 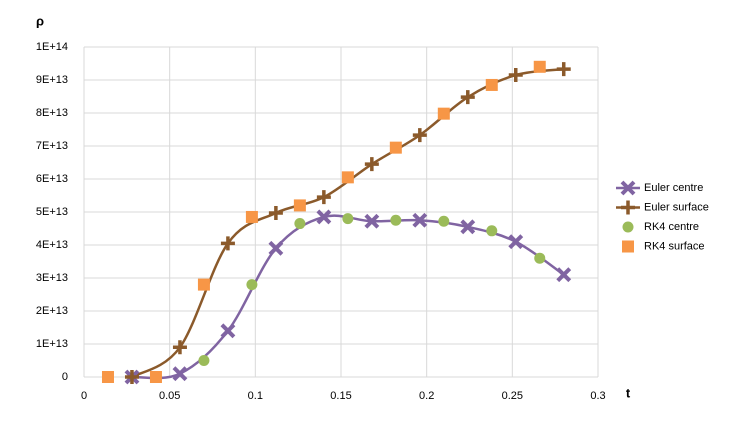 What do you see at coordinates (52, 113) in the screenshot?
I see `y-tick-label: 8E+13` at bounding box center [52, 113].